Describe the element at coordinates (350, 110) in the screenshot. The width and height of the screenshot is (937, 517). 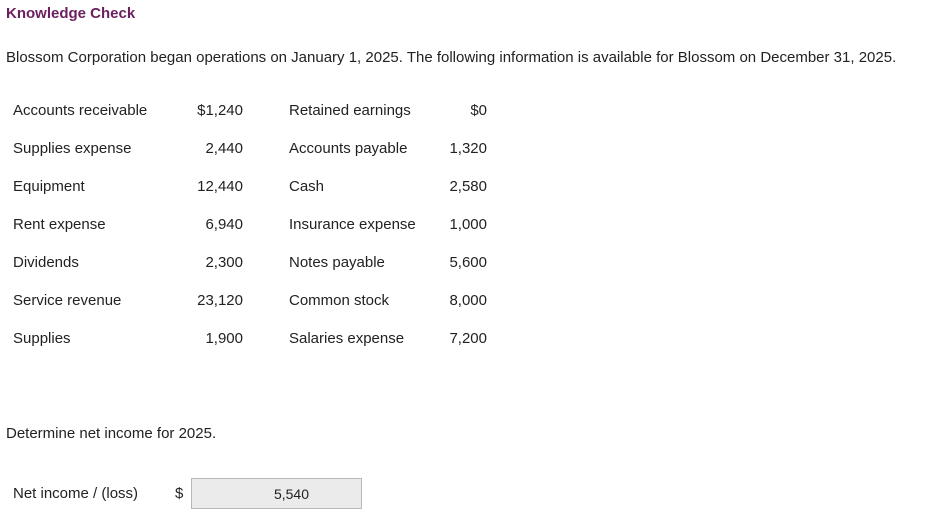
I see `account-label: Retained earnings` at that location.